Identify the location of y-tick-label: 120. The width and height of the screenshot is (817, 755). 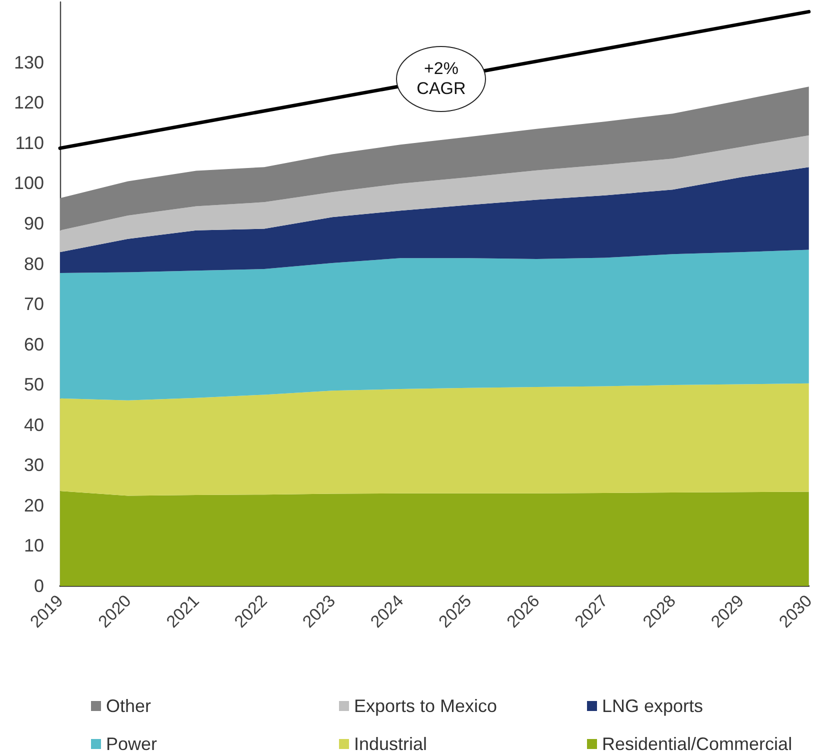
(29, 102).